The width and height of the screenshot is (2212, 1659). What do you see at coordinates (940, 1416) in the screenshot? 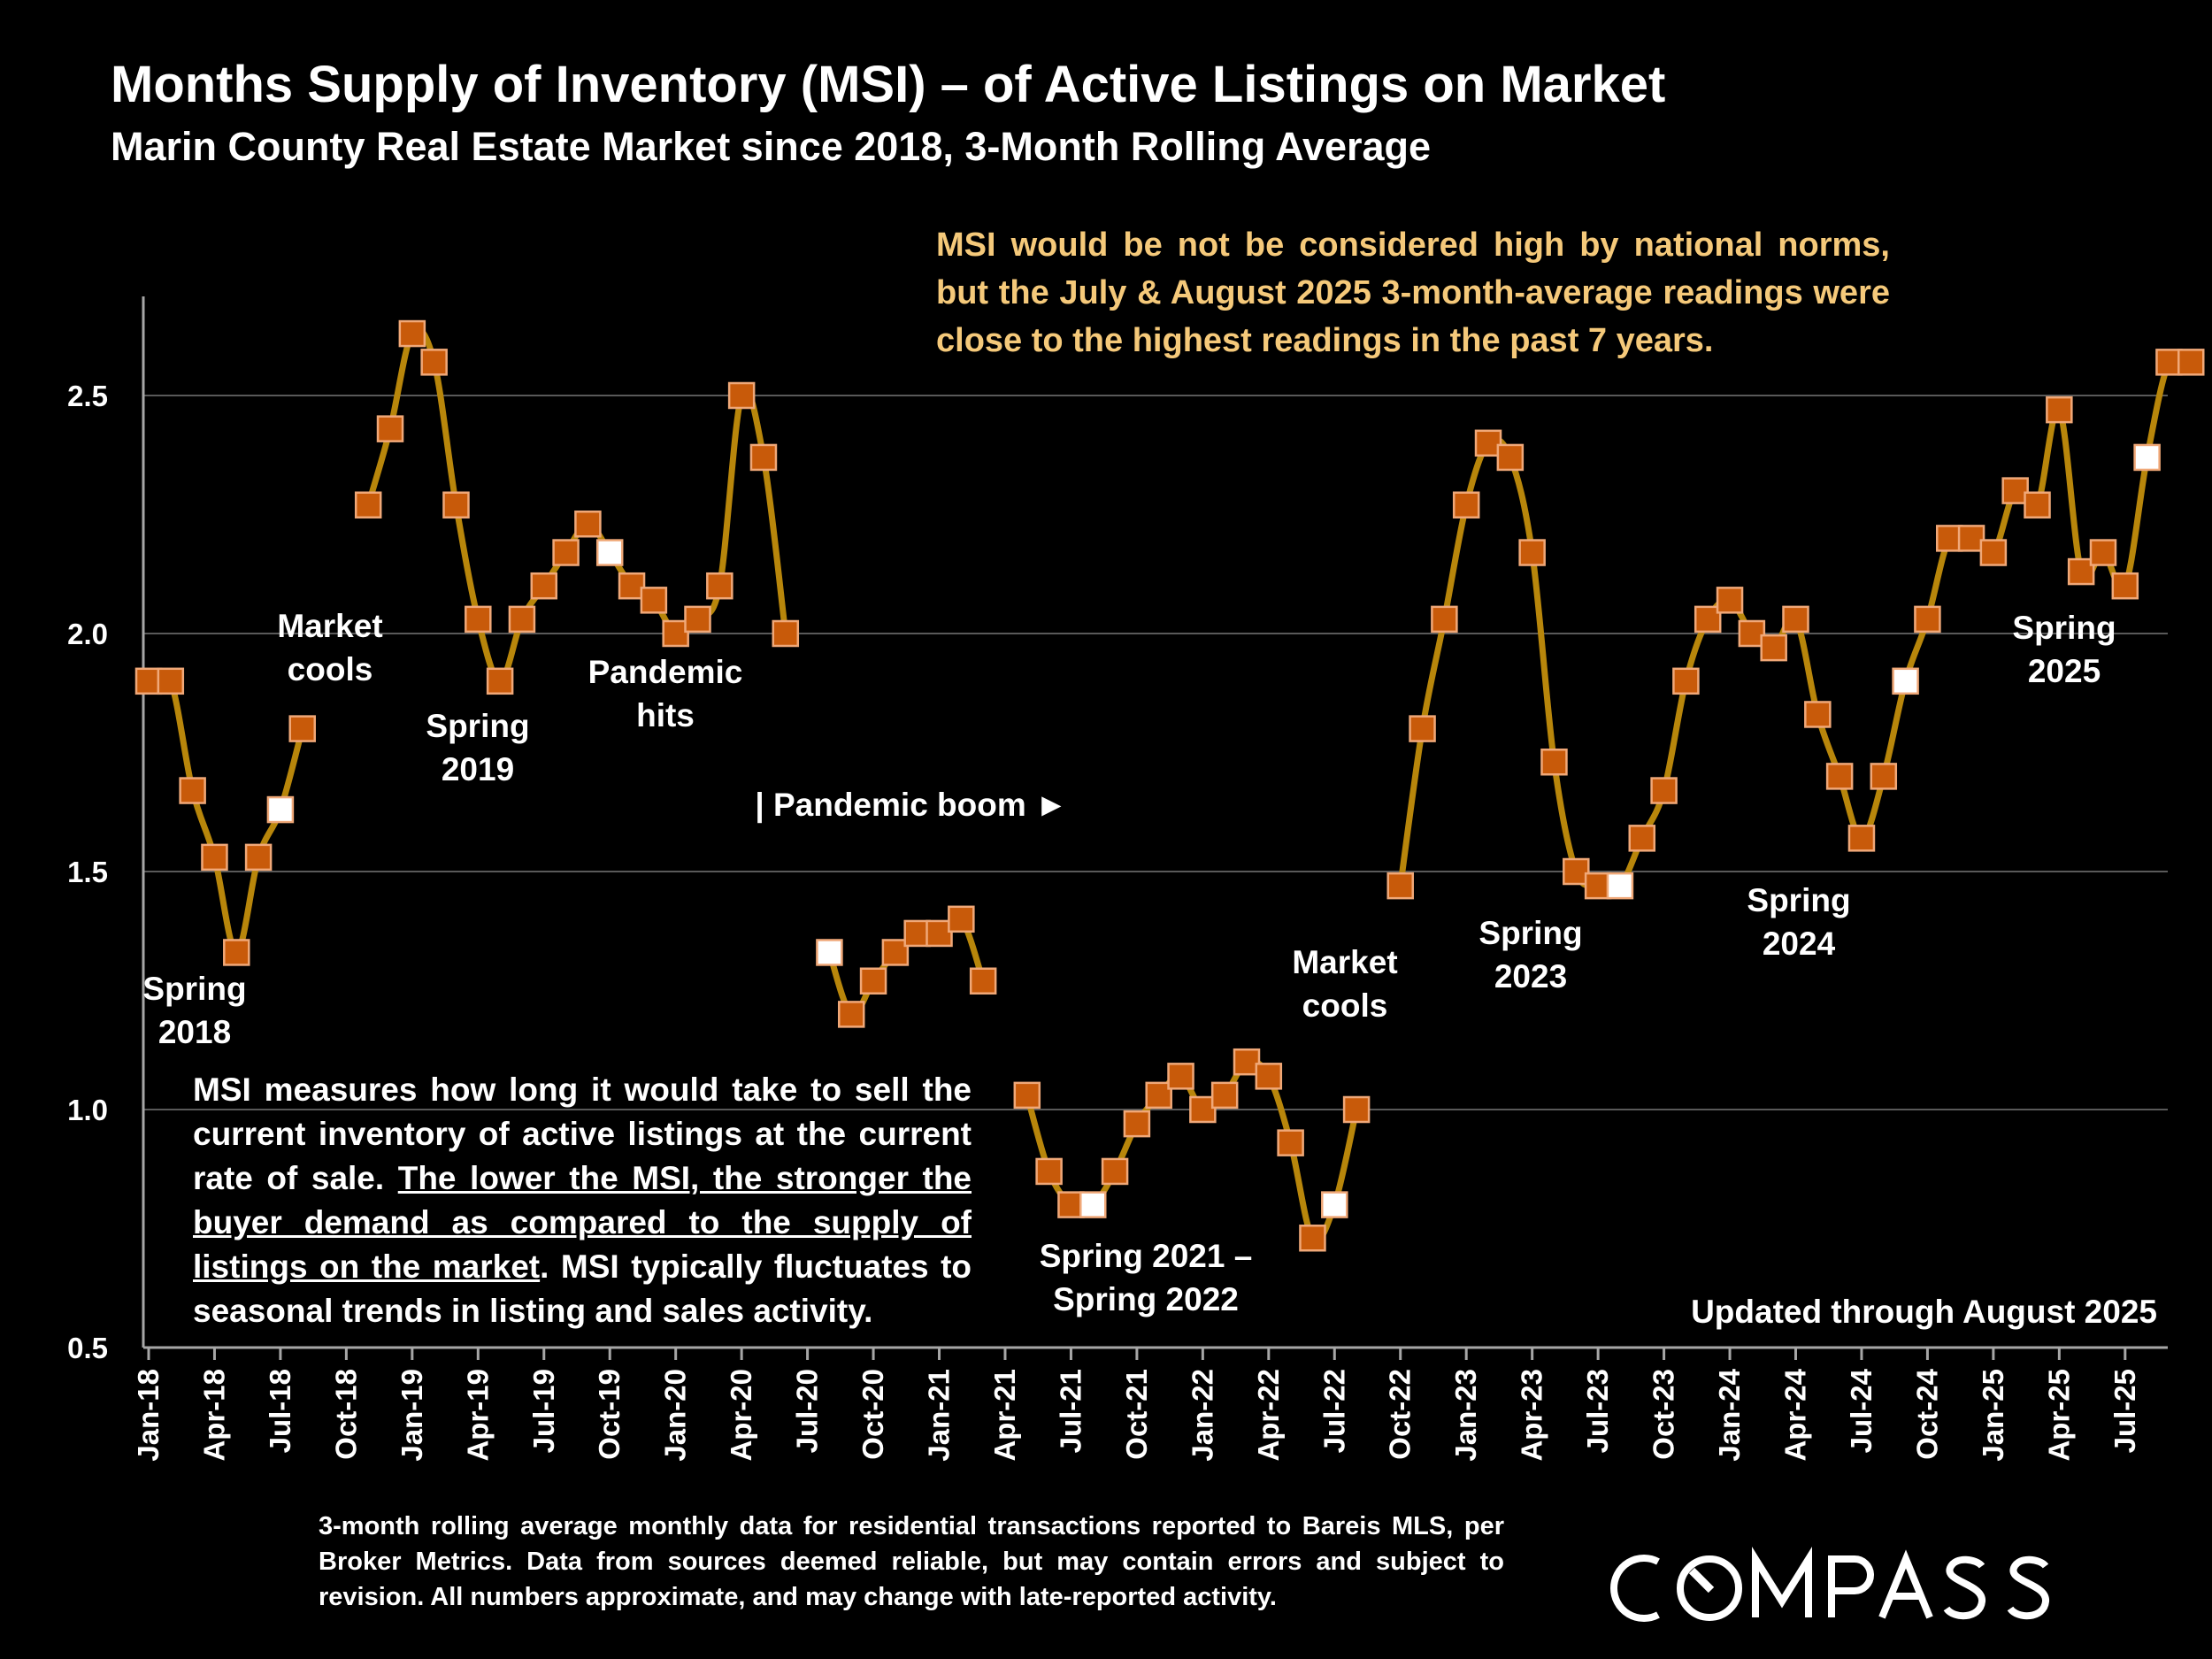
I see `x-tick-label: Jan-21` at bounding box center [940, 1416].